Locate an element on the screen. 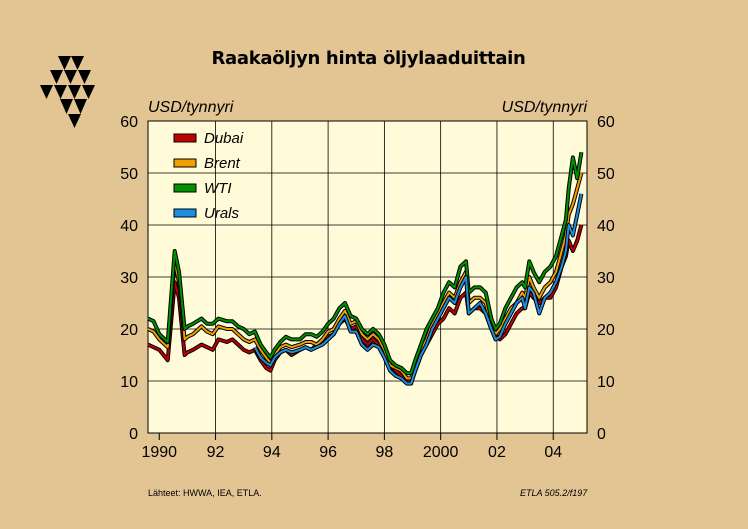 This screenshot has width=748, height=529. x-tick-label: 96 is located at coordinates (328, 452).